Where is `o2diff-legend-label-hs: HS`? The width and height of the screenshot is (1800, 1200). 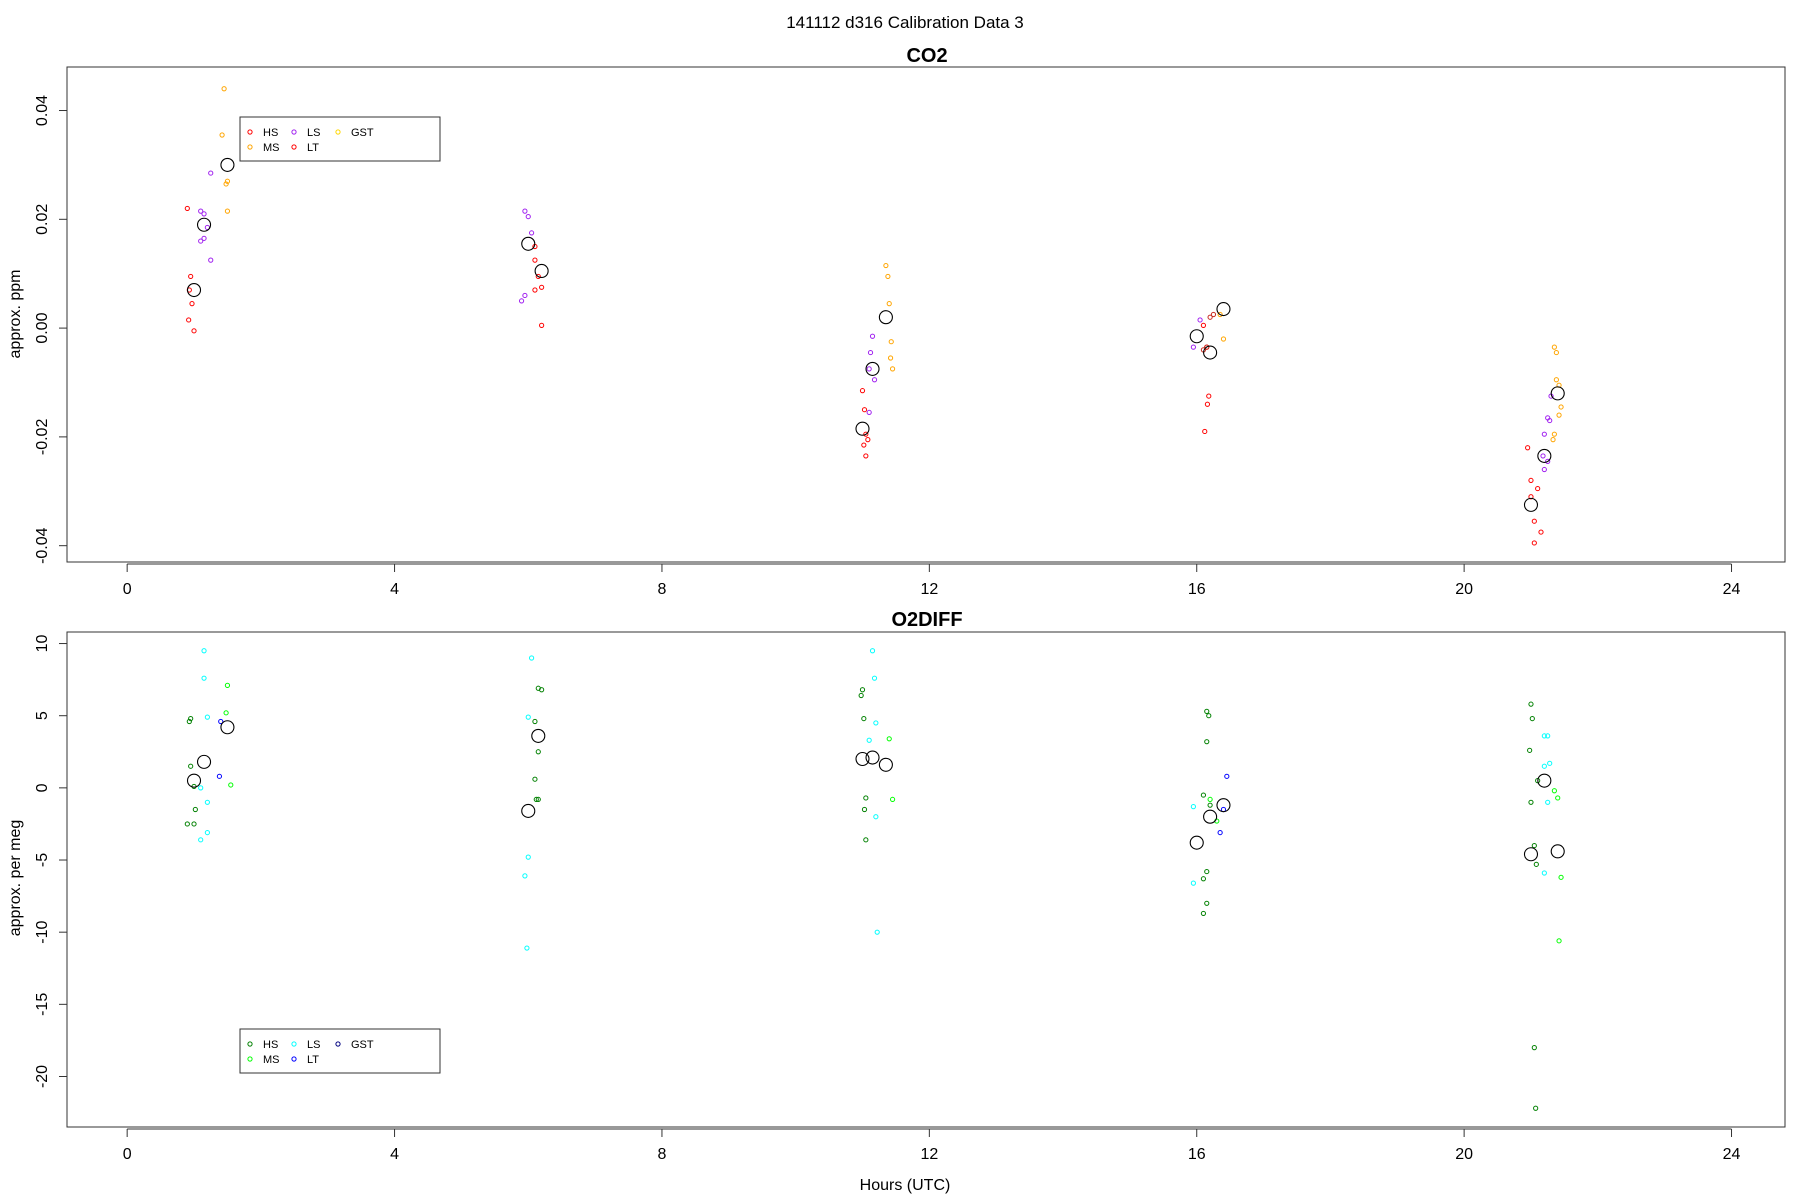 o2diff-legend-label-hs: HS is located at coordinates (270, 1045).